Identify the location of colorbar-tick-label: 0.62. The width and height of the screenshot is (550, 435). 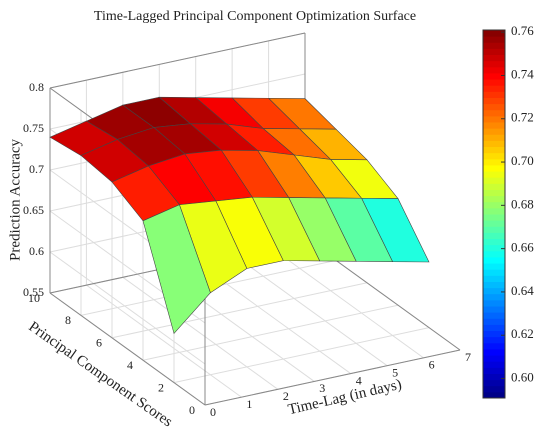
(522, 333).